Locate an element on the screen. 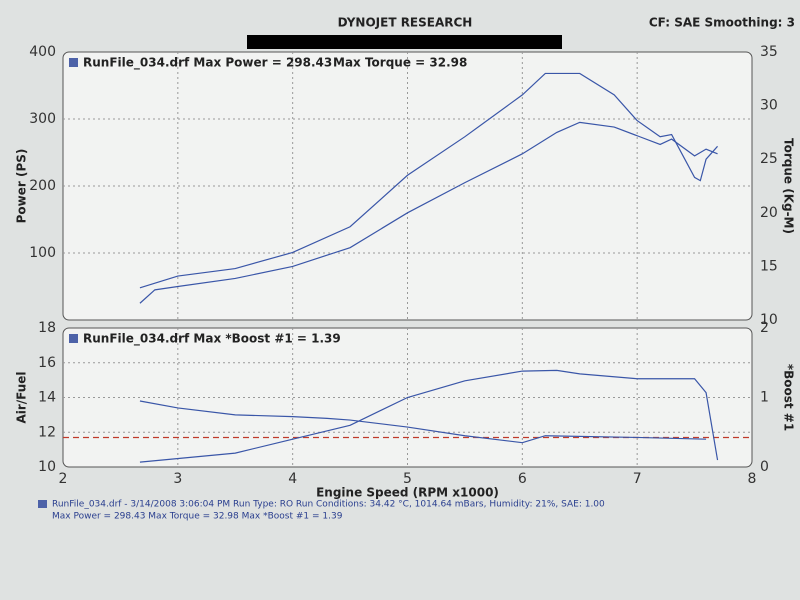 This screenshot has width=800, height=600. x-tick-label: 6 is located at coordinates (522, 479).